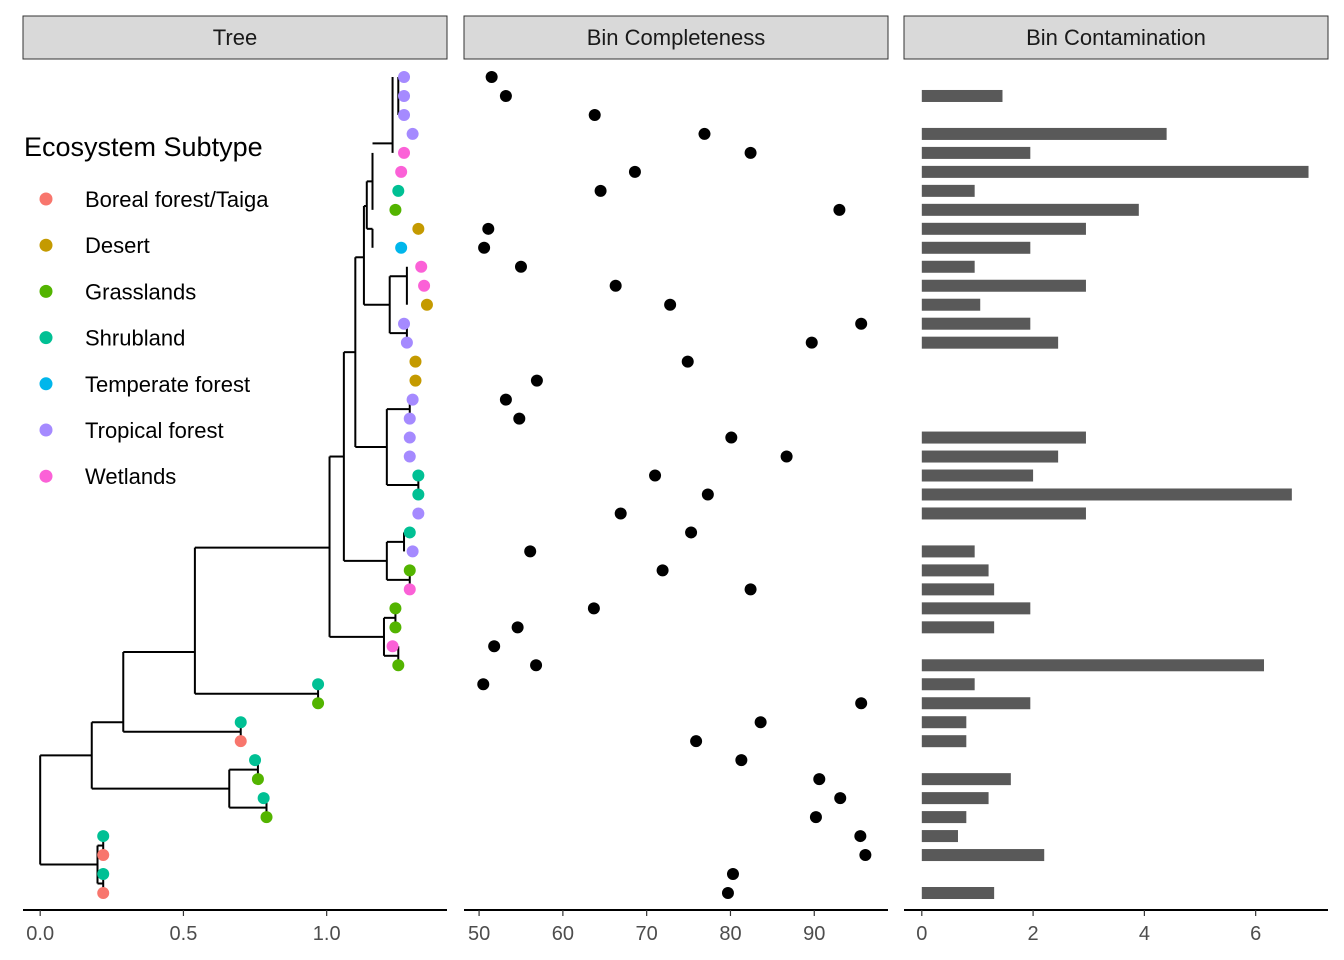  What do you see at coordinates (135, 338) in the screenshot?
I see `legend-label: Shrubland` at bounding box center [135, 338].